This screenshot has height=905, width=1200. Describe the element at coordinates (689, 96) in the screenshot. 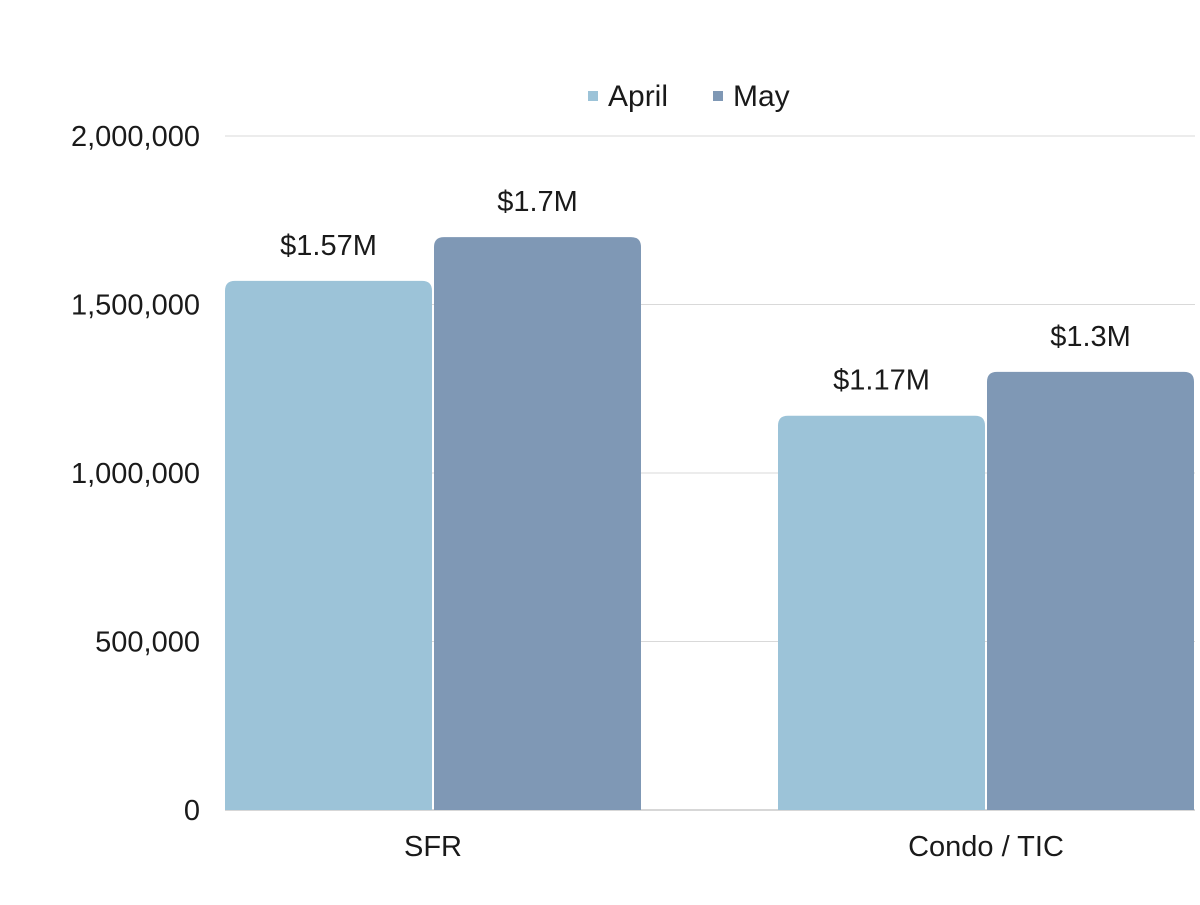

I see `legend: April May` at that location.